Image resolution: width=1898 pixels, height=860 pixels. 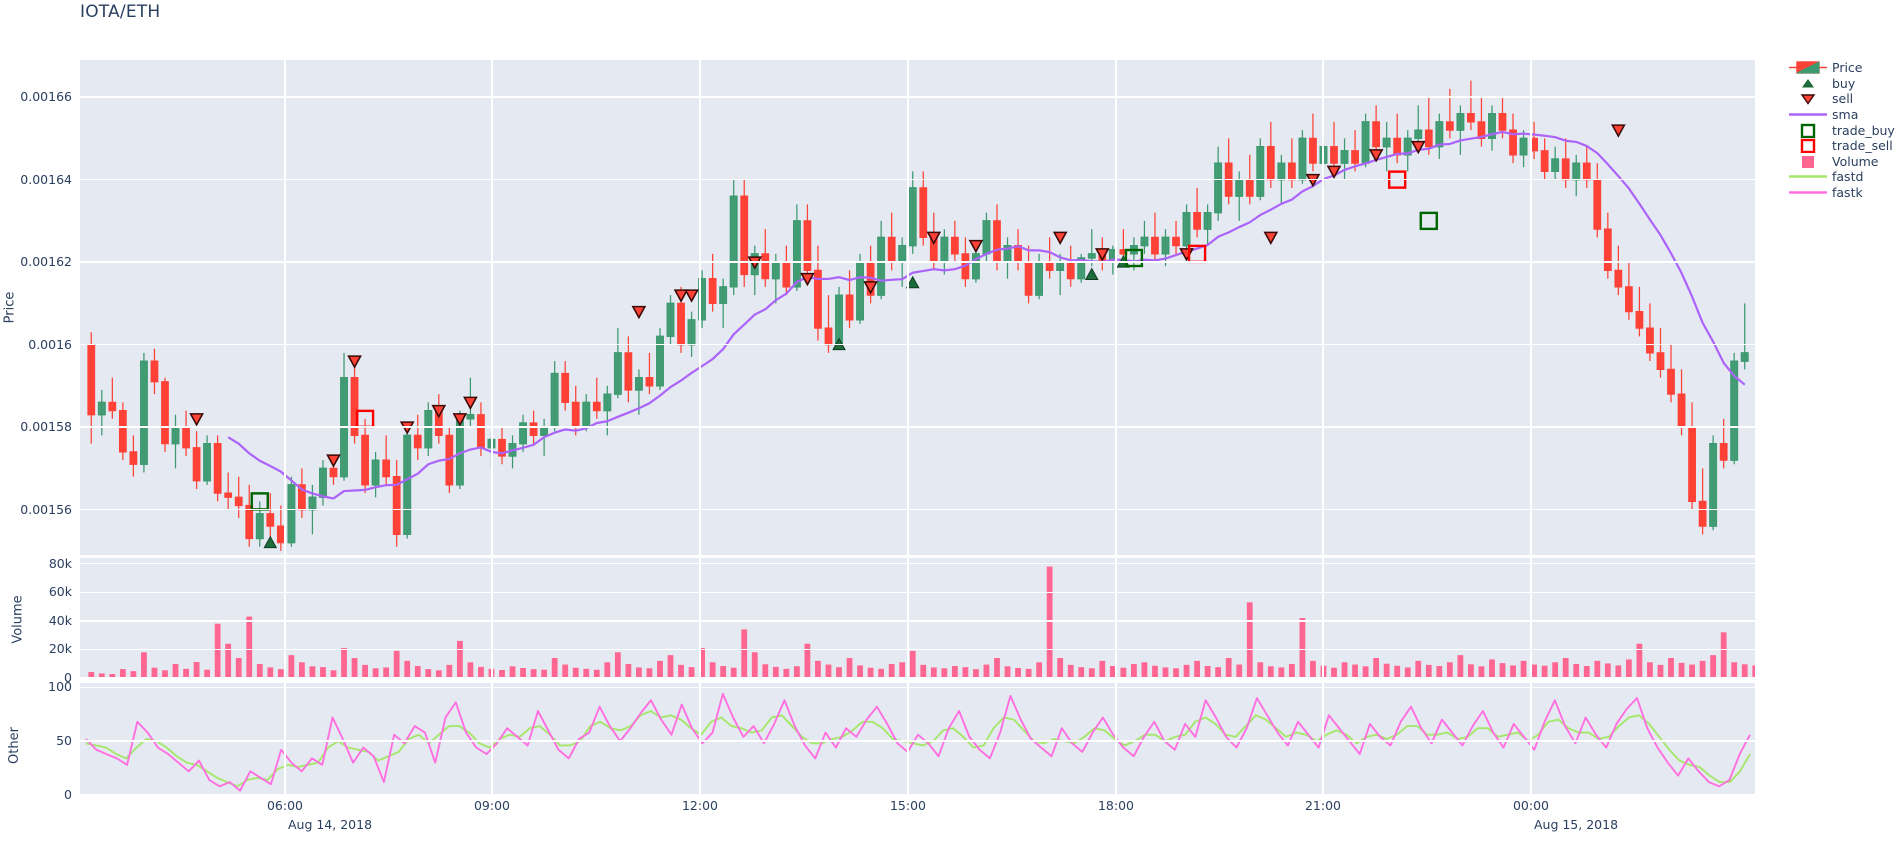 I want to click on legend-item-sell: sell, so click(x=1843, y=99).